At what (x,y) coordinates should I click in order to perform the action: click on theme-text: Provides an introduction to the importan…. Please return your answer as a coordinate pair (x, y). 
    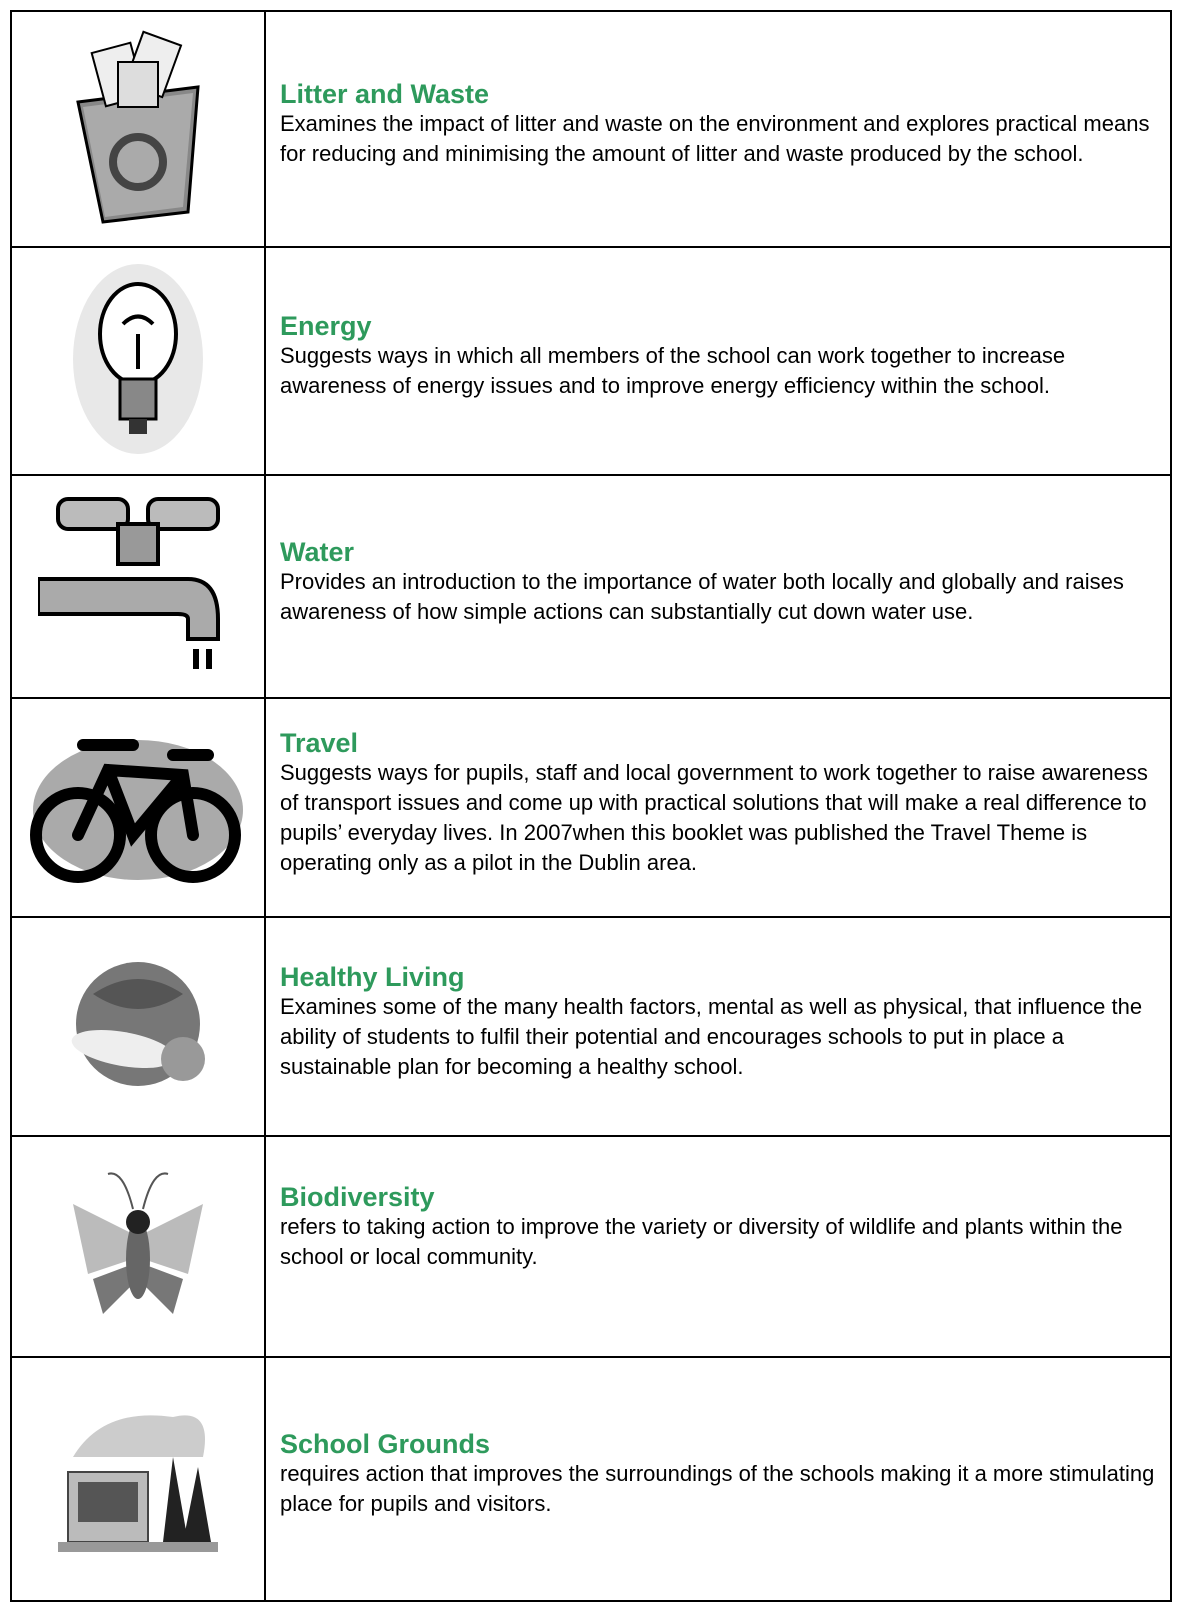
    Looking at the image, I should click on (702, 596).